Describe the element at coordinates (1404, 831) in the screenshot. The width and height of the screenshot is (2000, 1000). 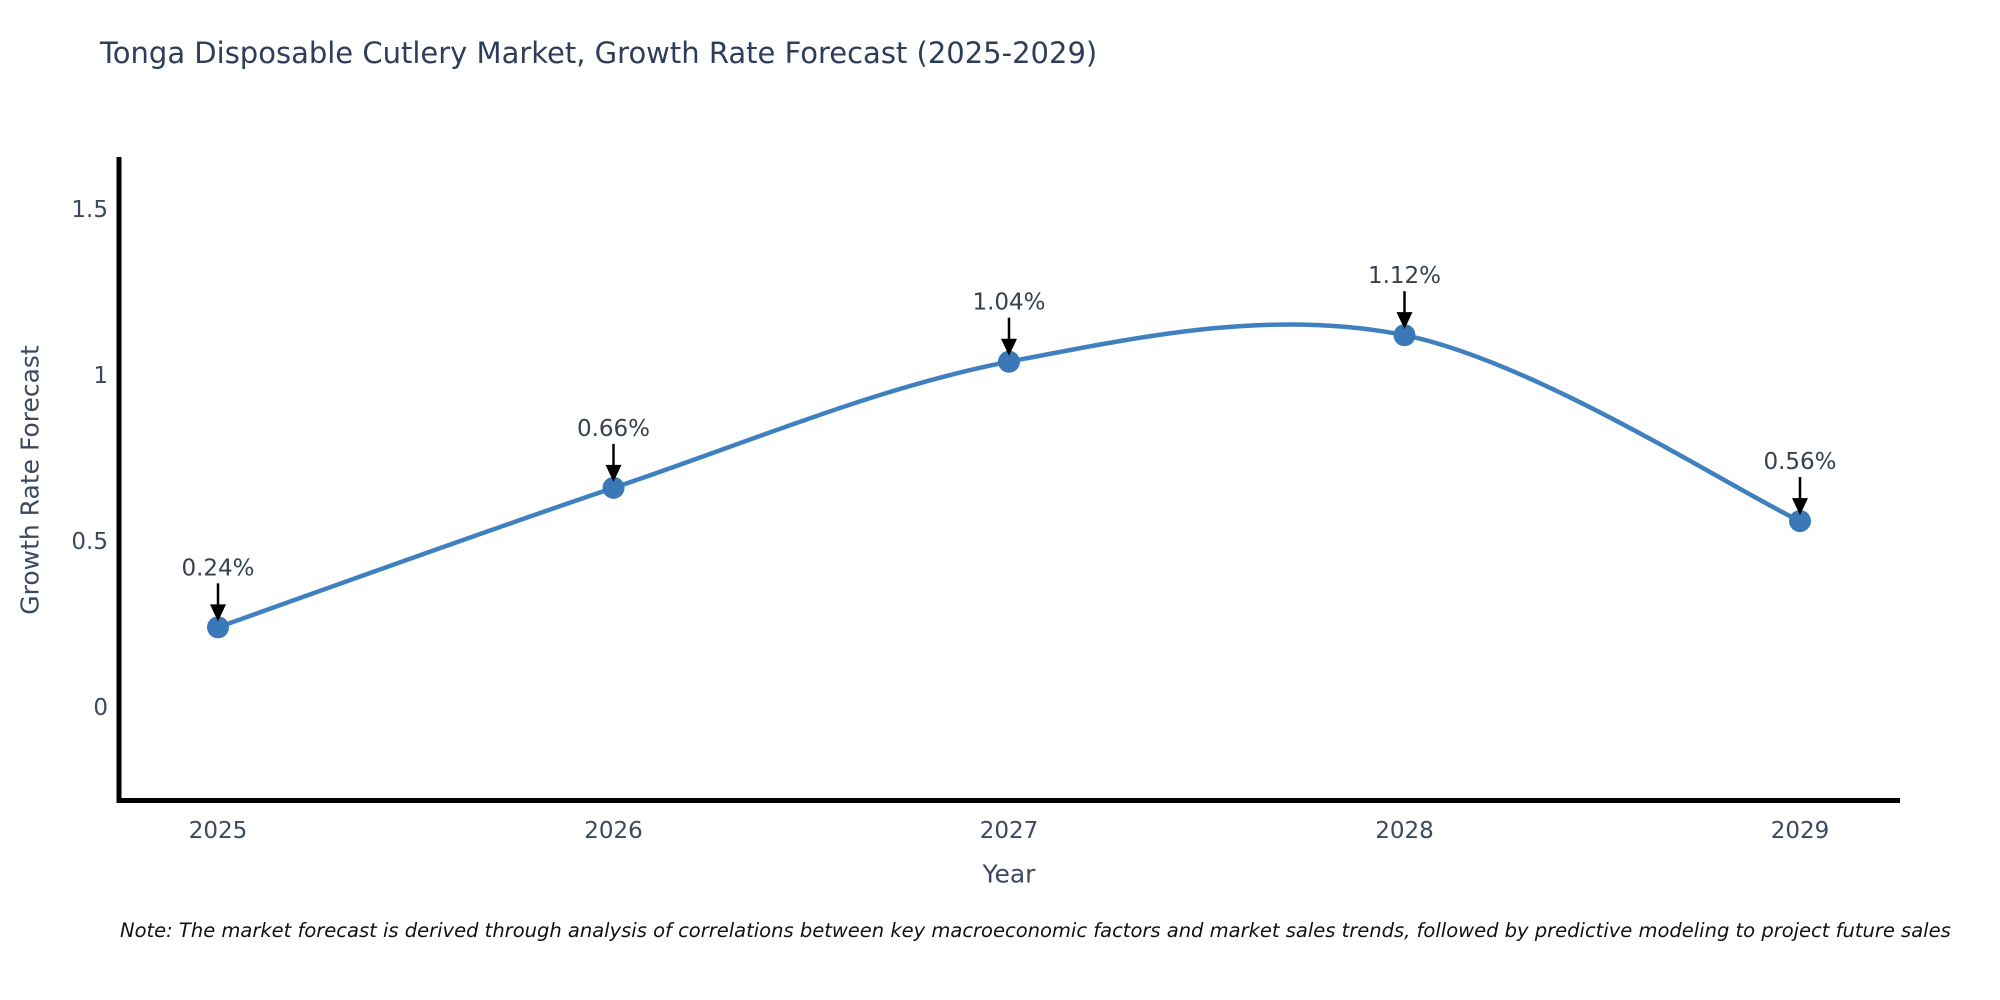
I see `x-tick-label: 2028` at that location.